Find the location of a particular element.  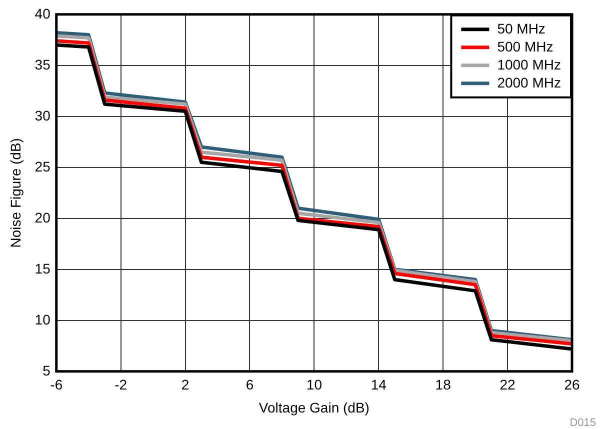

x-tick-label: 26 is located at coordinates (572, 384).